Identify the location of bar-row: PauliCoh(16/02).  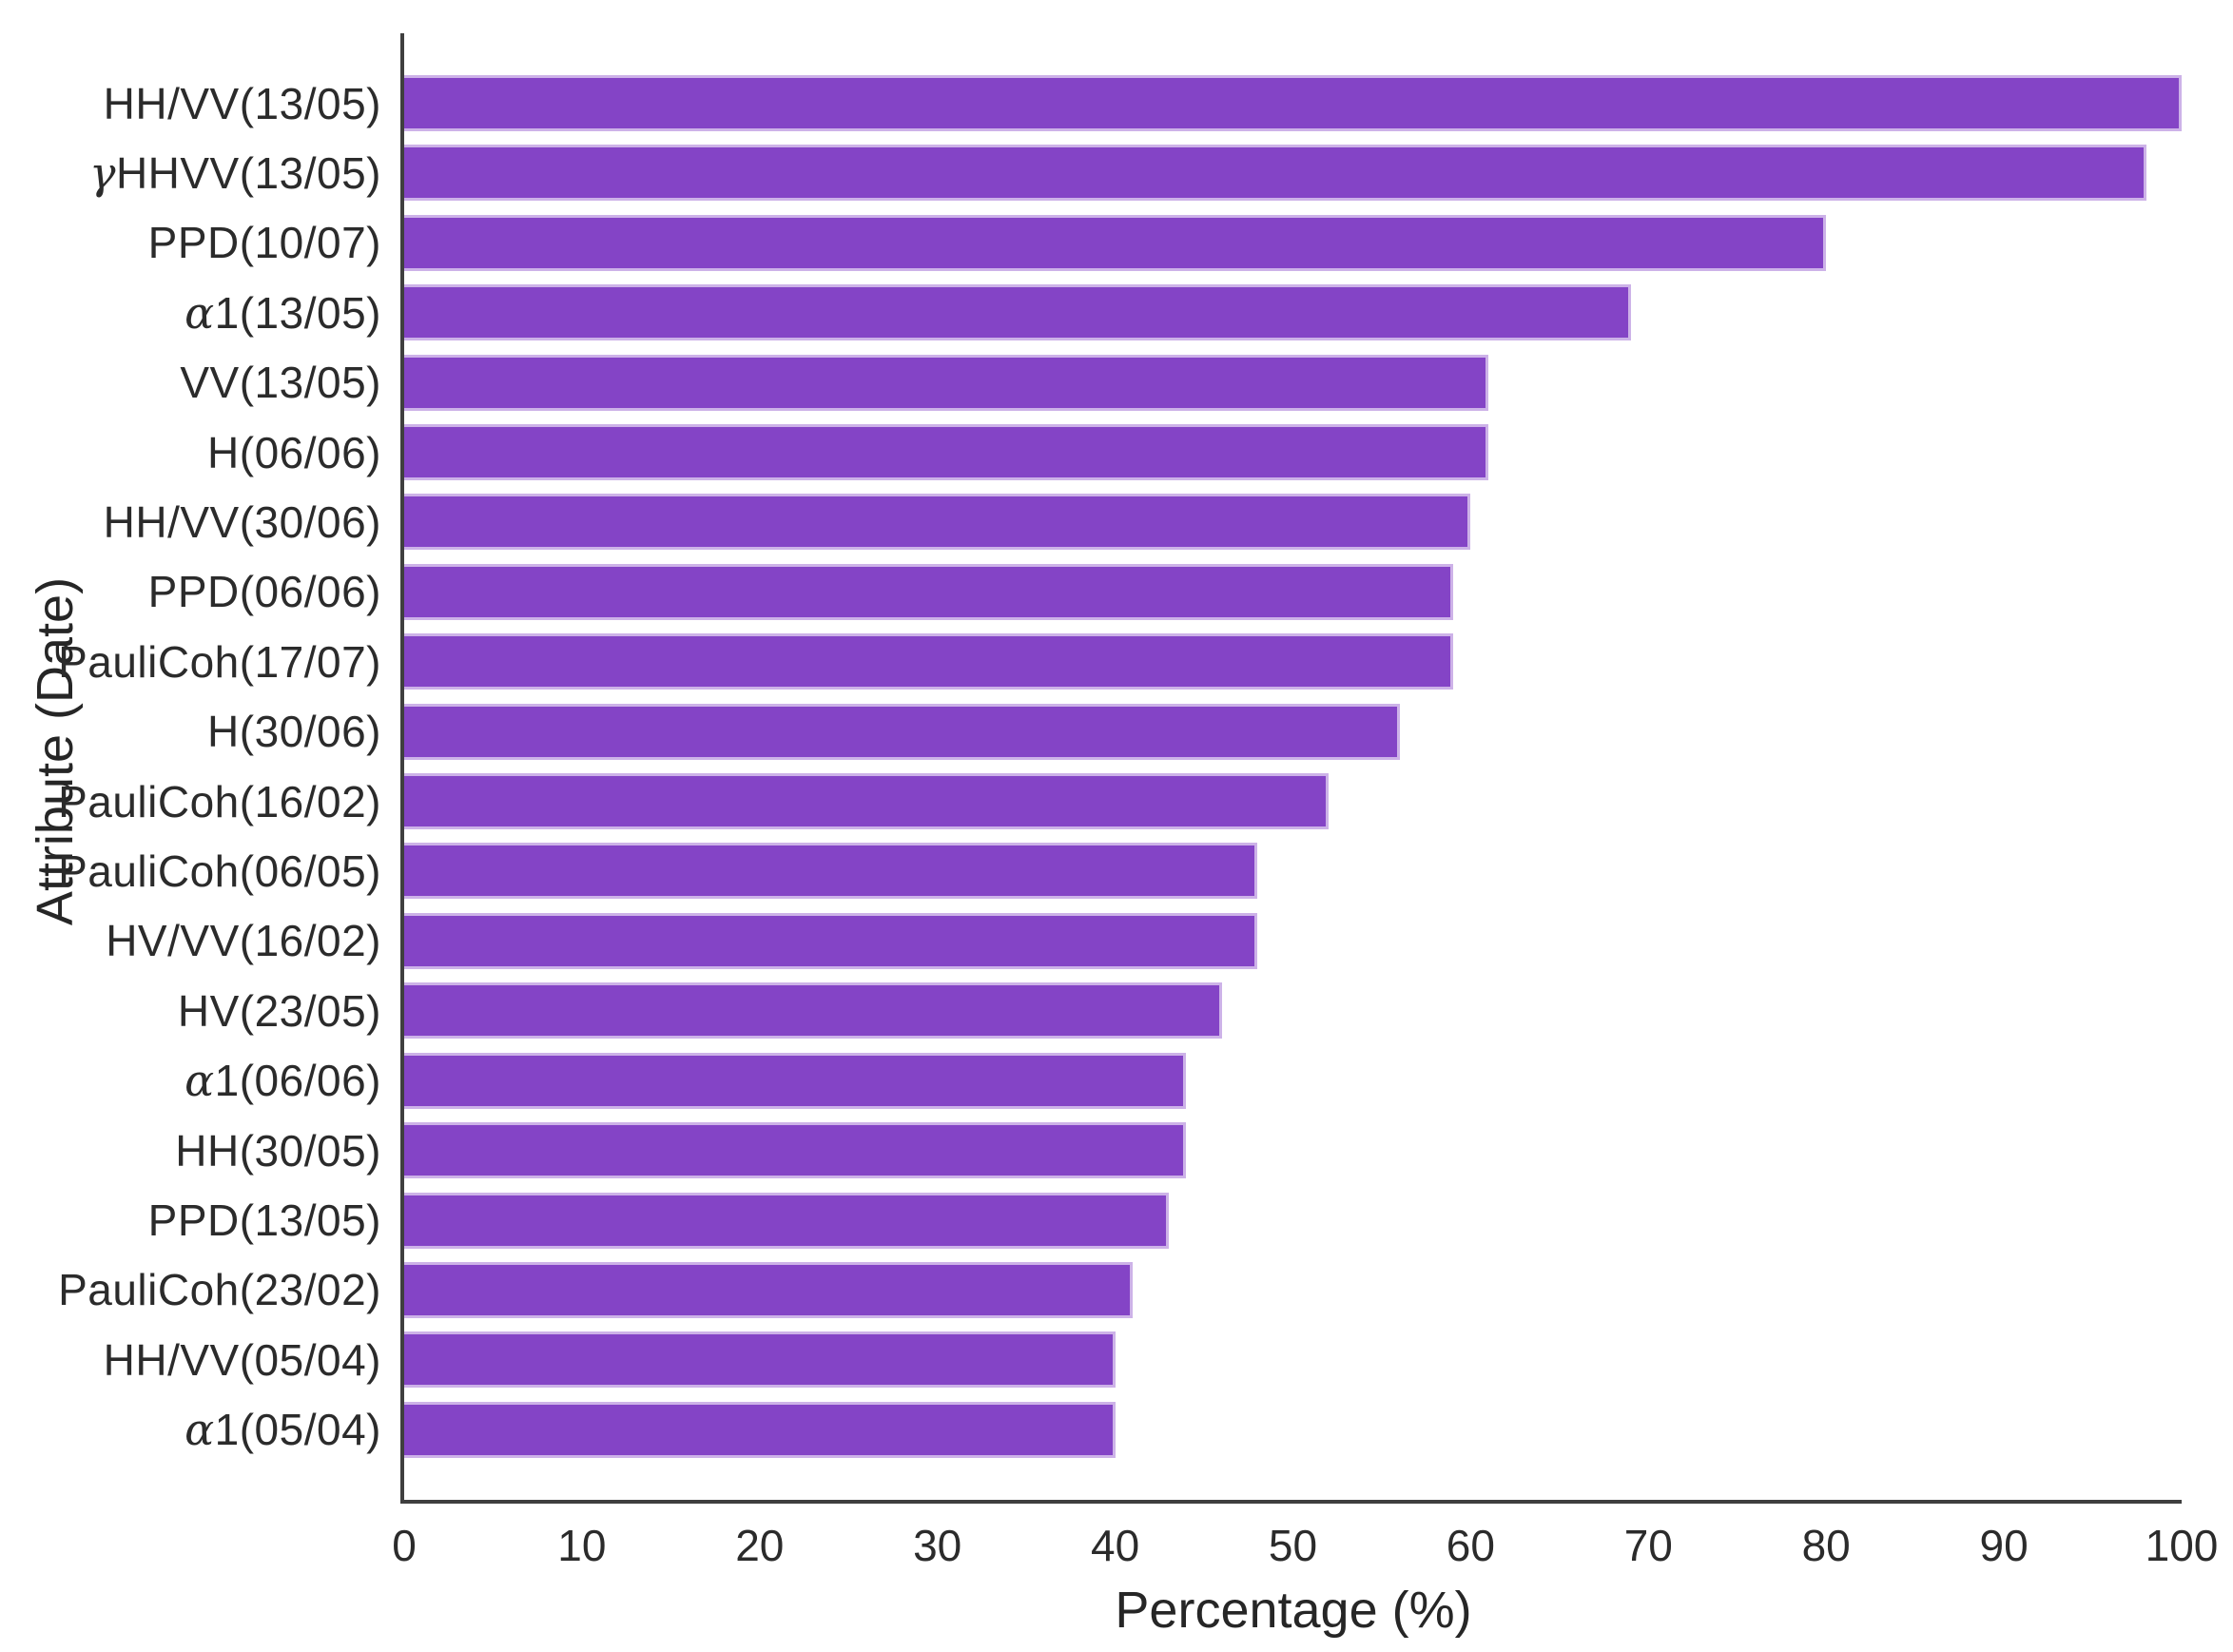
(1120, 801).